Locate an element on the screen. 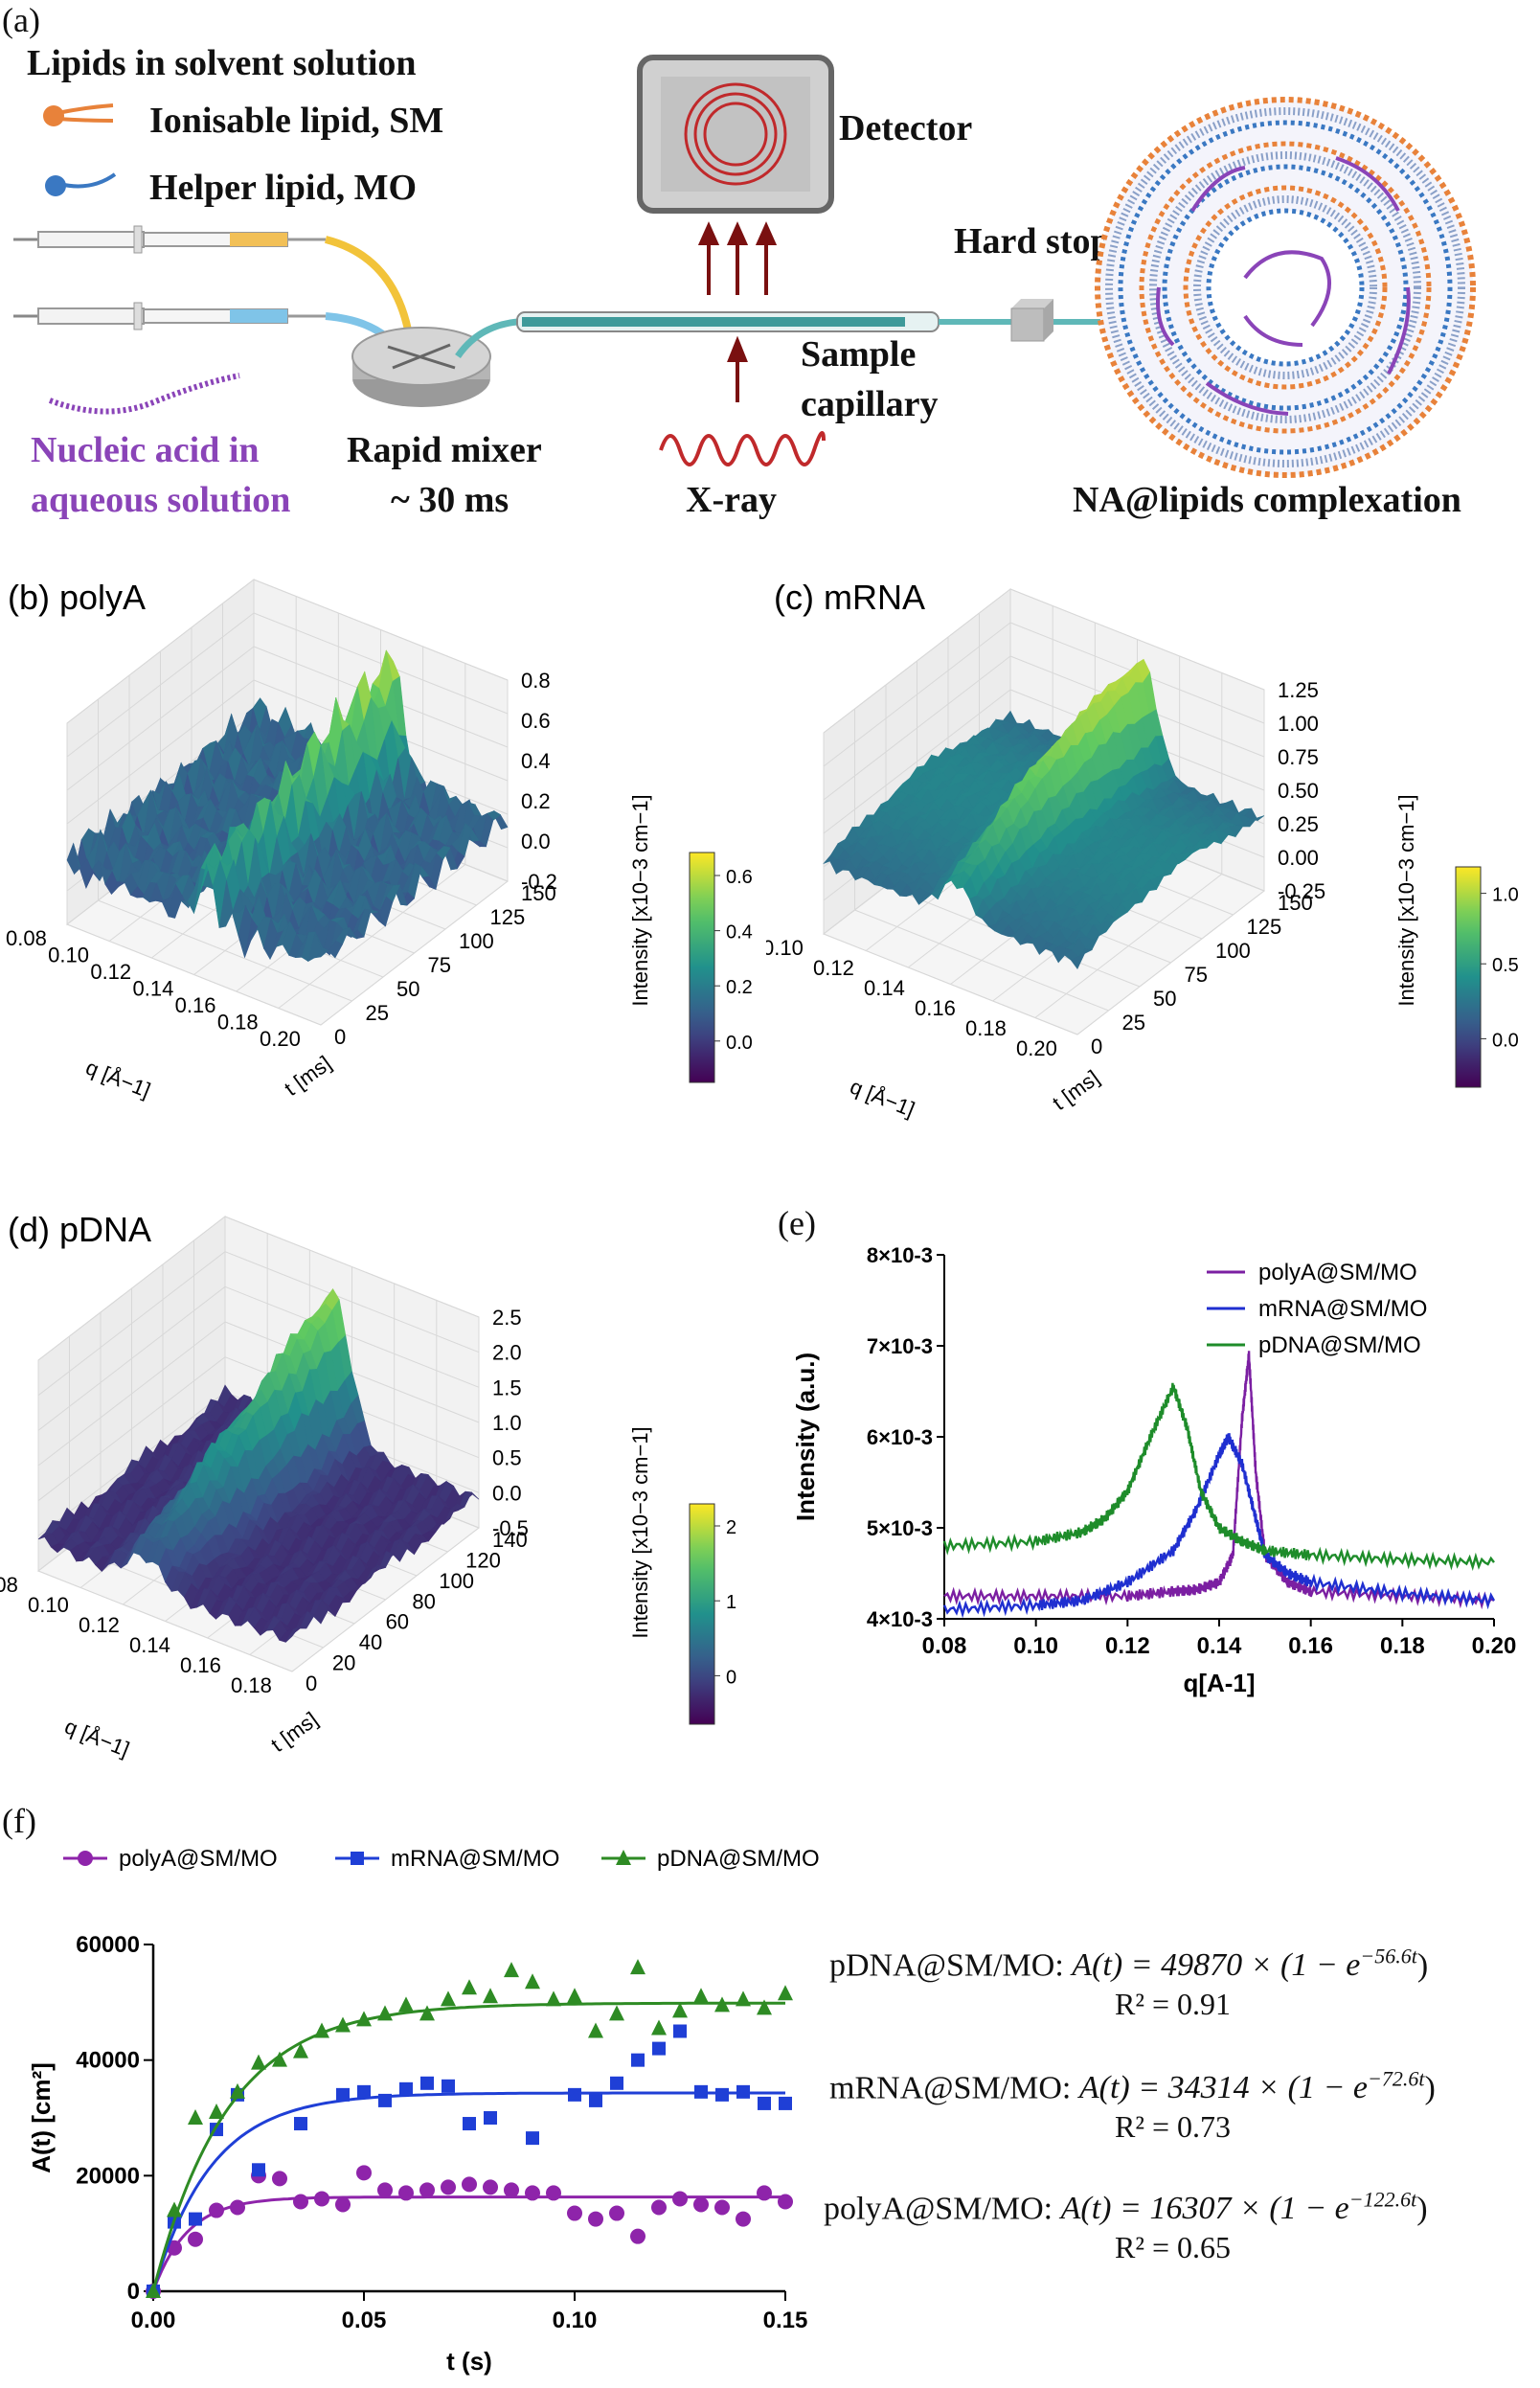  nucleic-acid-label-2: aqueous solution is located at coordinates (161, 500).